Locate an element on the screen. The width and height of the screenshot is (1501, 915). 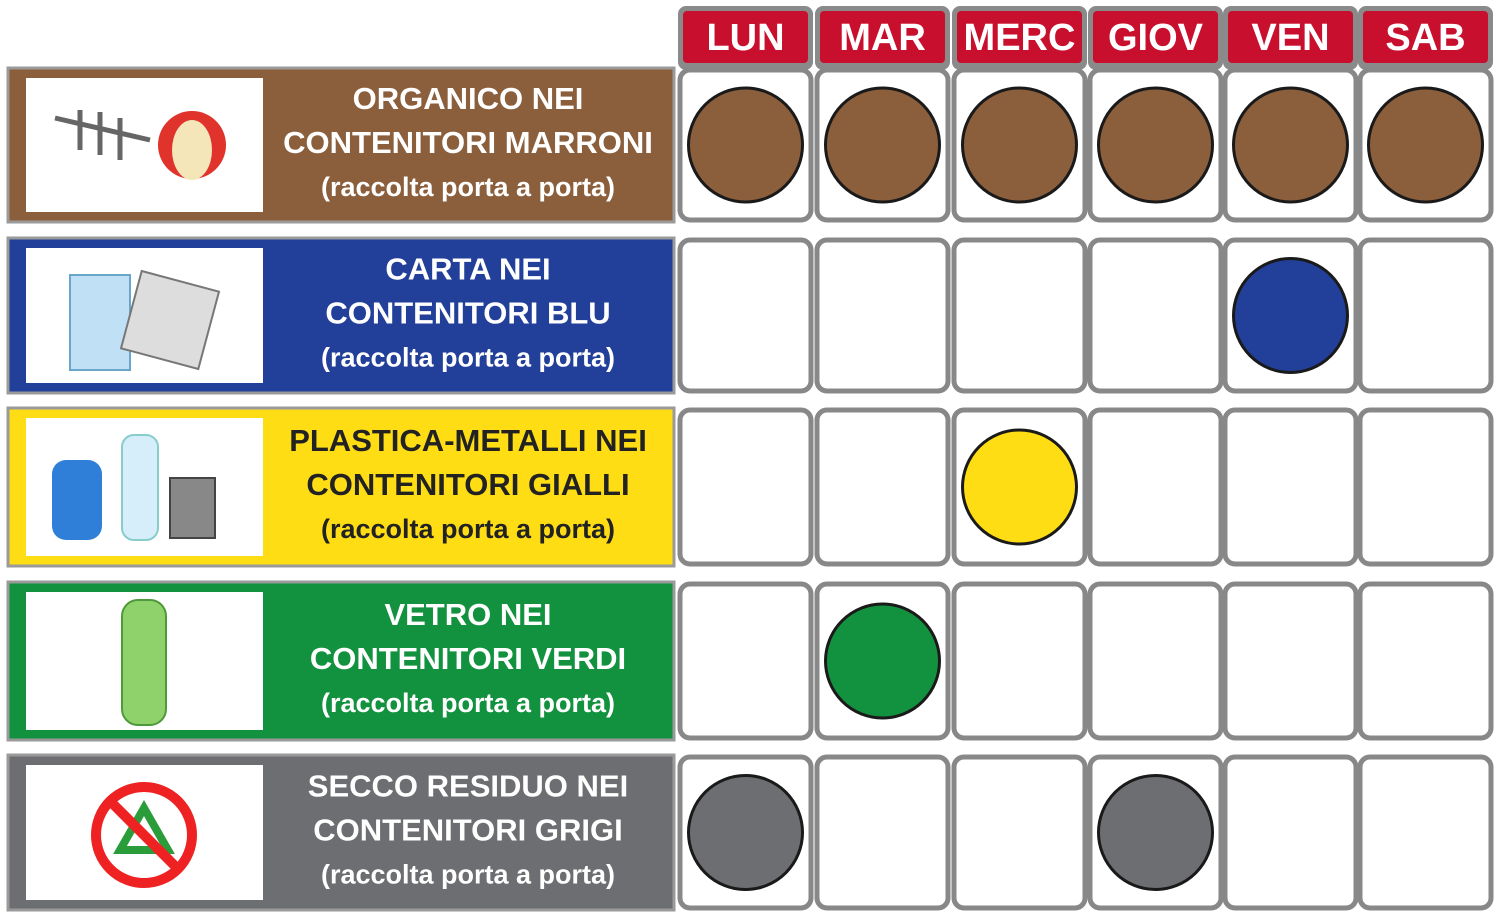
day-label: GIOV is located at coordinates (1156, 38).